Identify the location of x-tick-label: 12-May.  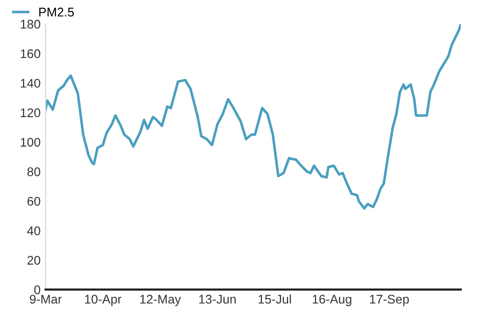
(160, 300).